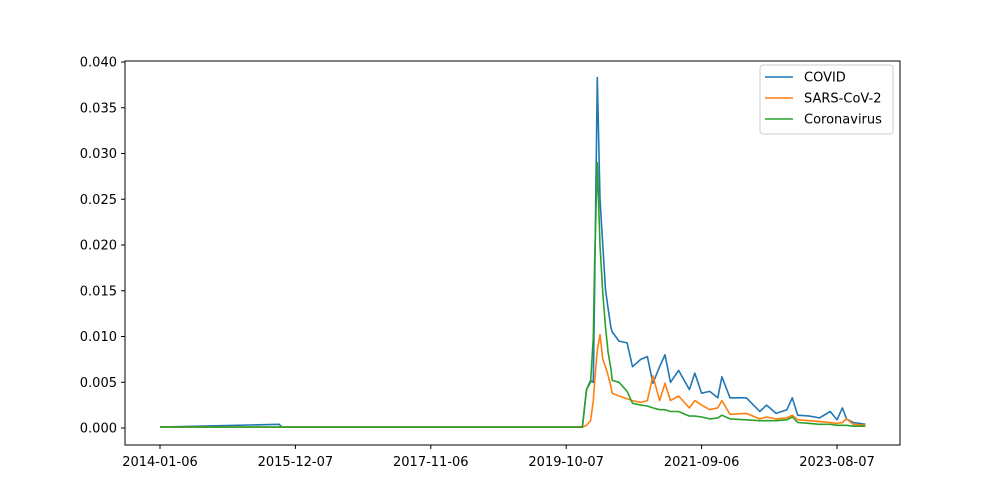 The height and width of the screenshot is (500, 1000). What do you see at coordinates (98, 337) in the screenshot?
I see `y-tick-label: 0.010` at bounding box center [98, 337].